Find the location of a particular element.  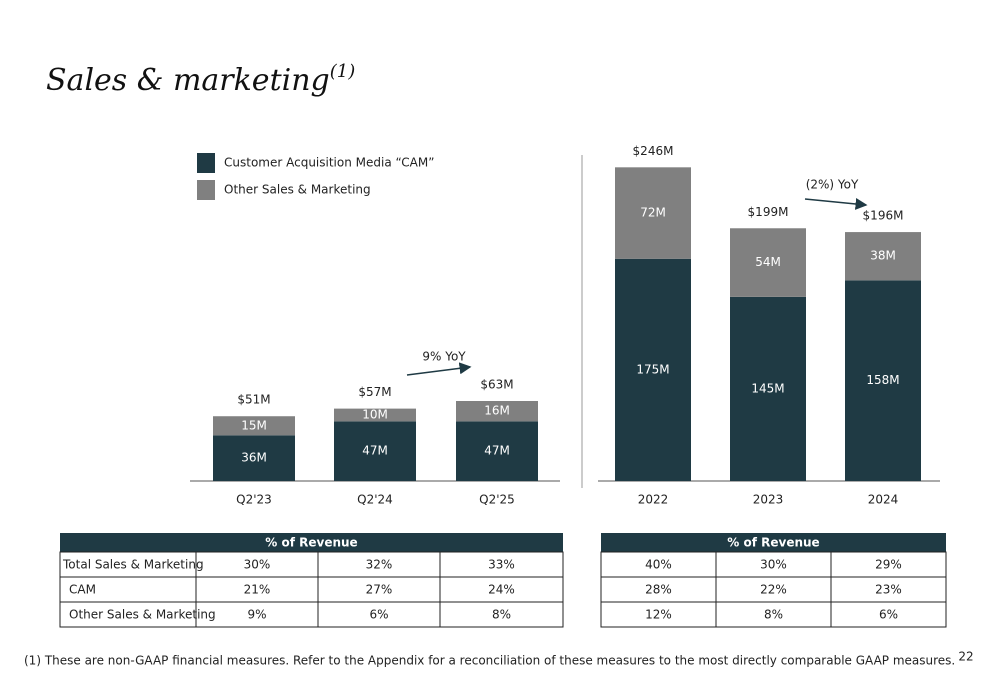

value-label: 36M is located at coordinates (254, 458).